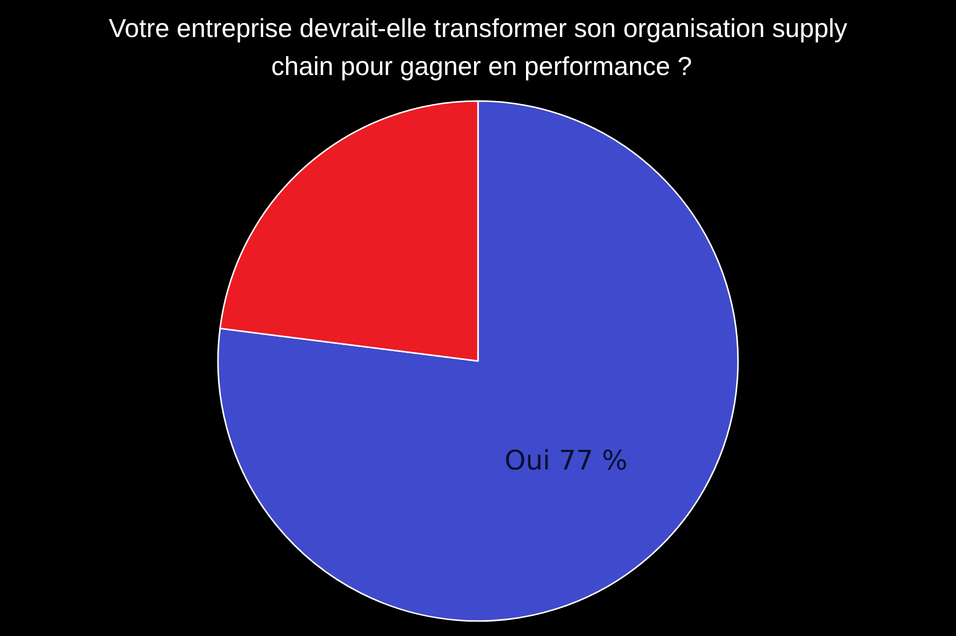 The image size is (956, 636). I want to click on chart-title: Votre entreprise devrait-elle transformer son organisation supply chain pour gagner en performance ?, so click(478, 47).